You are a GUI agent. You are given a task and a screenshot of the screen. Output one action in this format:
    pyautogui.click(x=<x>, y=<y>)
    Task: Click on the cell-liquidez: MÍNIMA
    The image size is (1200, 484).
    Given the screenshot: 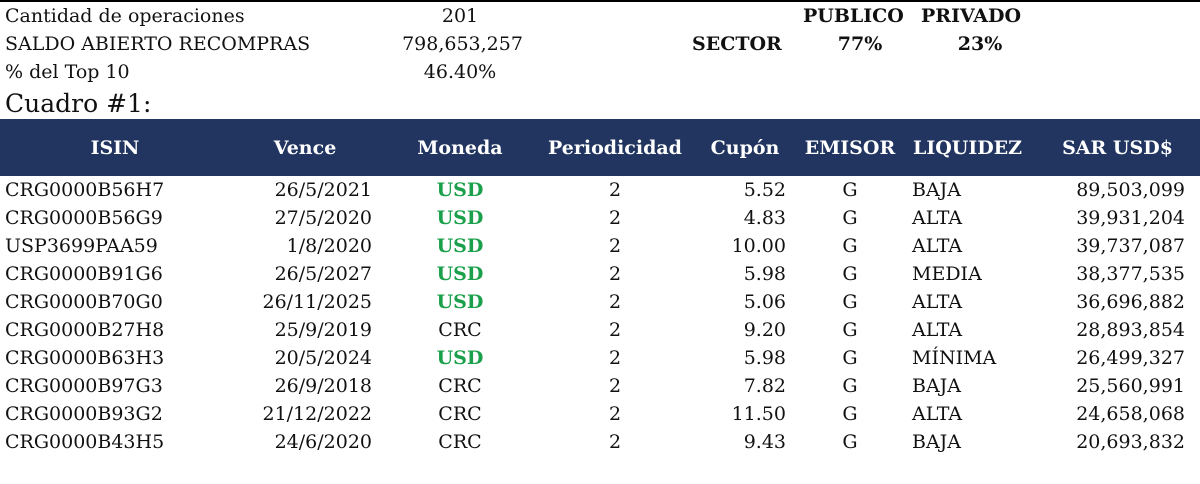 What is the action you would take?
    pyautogui.click(x=954, y=358)
    